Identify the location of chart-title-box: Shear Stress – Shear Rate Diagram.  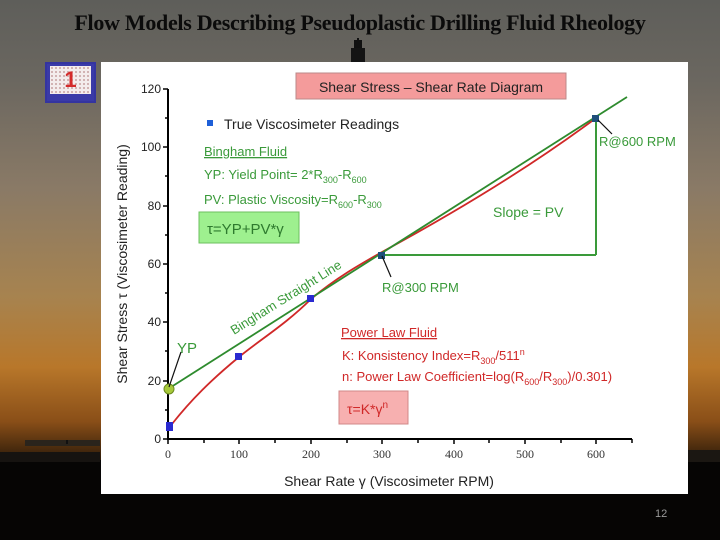
(431, 86).